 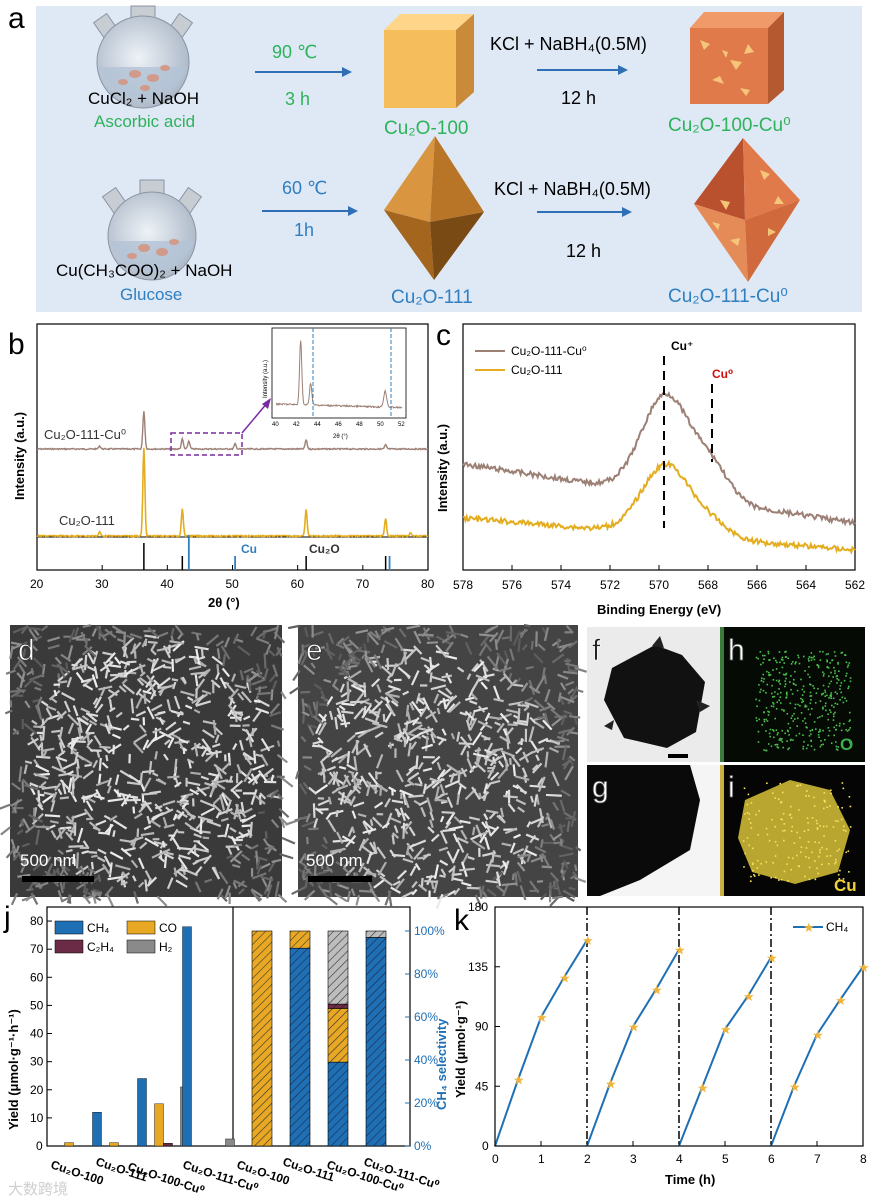 What do you see at coordinates (144, 121) in the screenshot?
I see `row1-additive: Ascorbic acid` at bounding box center [144, 121].